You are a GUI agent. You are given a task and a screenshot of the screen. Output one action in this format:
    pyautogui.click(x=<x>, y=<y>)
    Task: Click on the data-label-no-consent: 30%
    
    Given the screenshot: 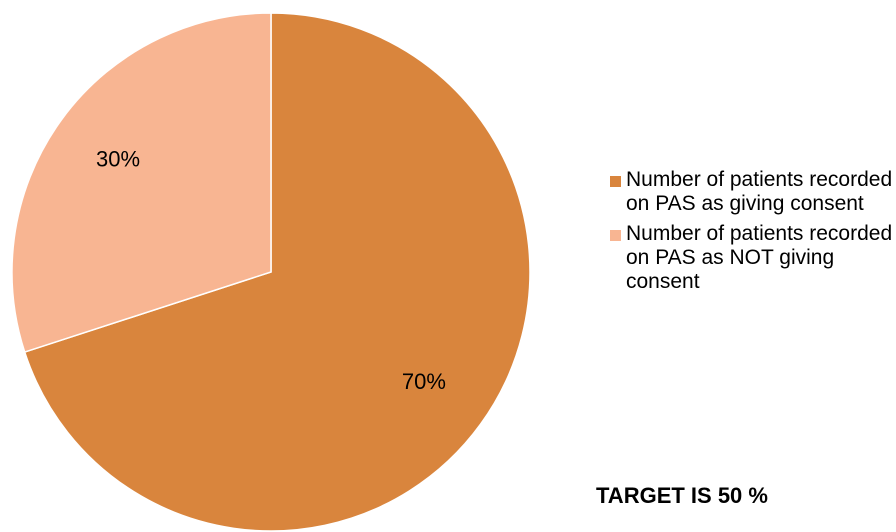 What is the action you would take?
    pyautogui.click(x=118, y=159)
    